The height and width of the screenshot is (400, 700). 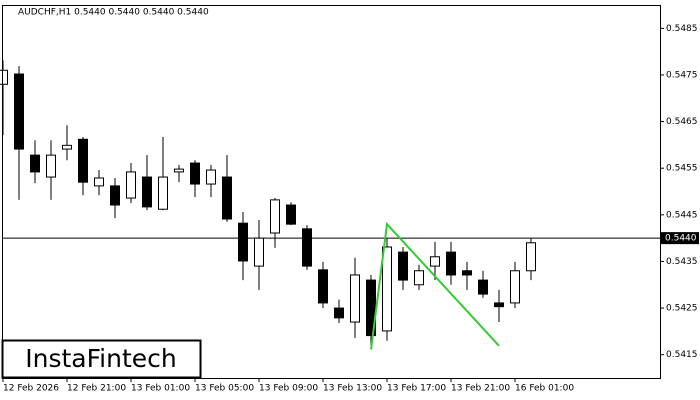 What do you see at coordinates (352, 389) in the screenshot?
I see `x-tick-label: 13 Feb 13:00` at bounding box center [352, 389].